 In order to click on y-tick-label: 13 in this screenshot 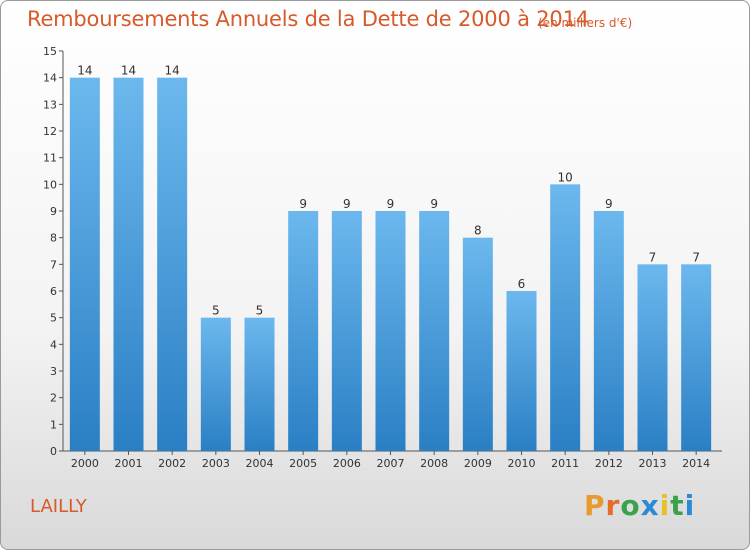, I will do `click(50, 104)`.